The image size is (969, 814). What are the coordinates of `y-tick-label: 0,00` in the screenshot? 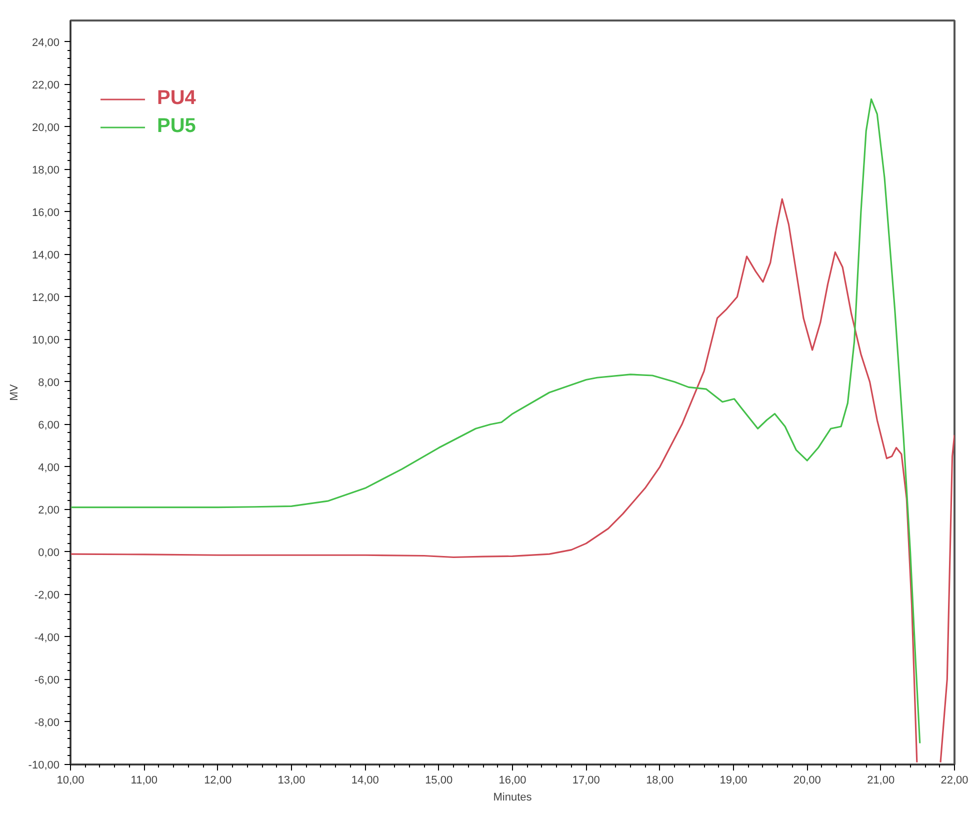 It's located at (49, 552).